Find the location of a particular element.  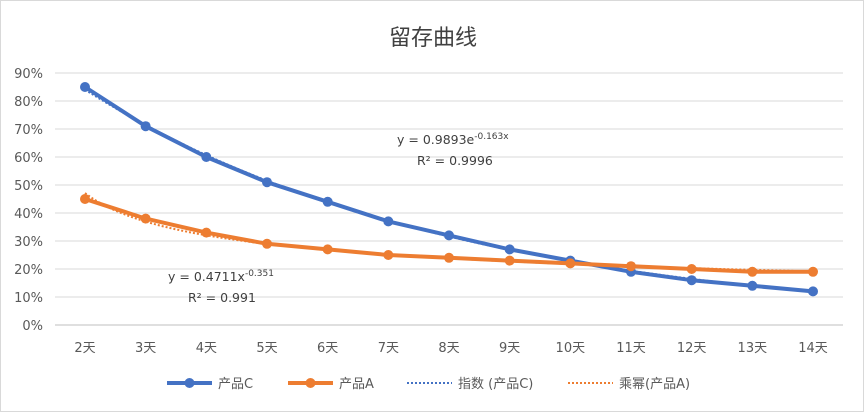

y-tick-label: 80% is located at coordinates (28, 102).